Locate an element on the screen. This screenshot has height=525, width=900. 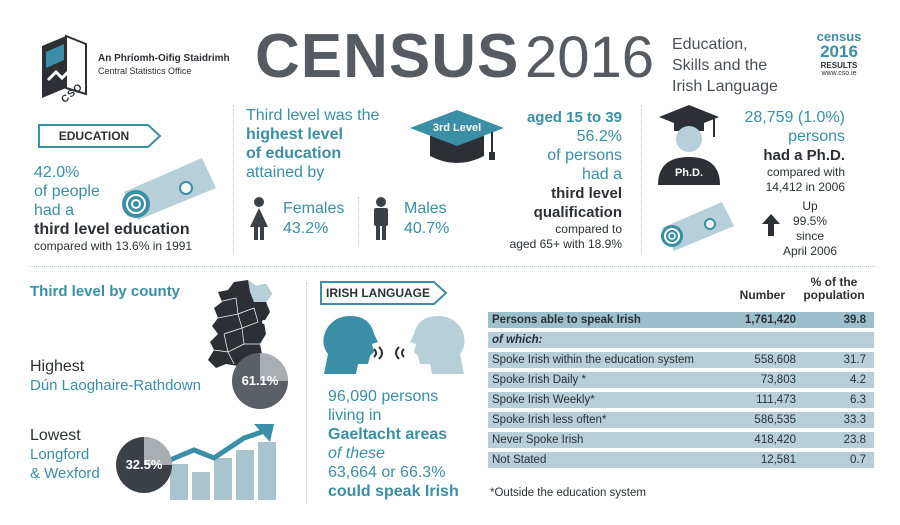
phd-increase: Up 99.5% since April 2006 is located at coordinates (810, 229).